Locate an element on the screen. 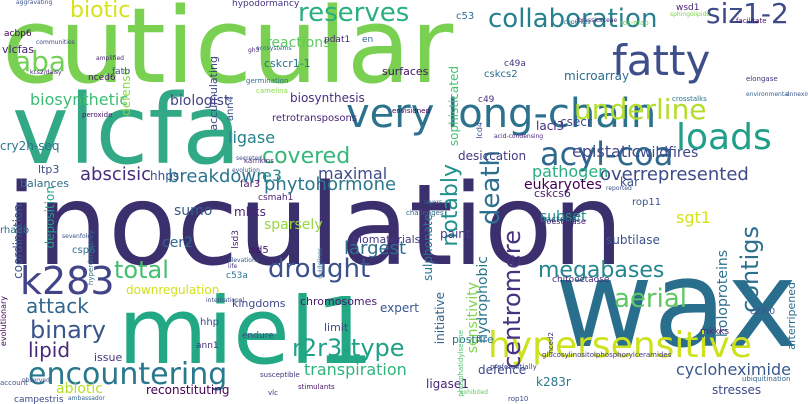  cloud-word: bacterial is located at coordinates (560, 220).